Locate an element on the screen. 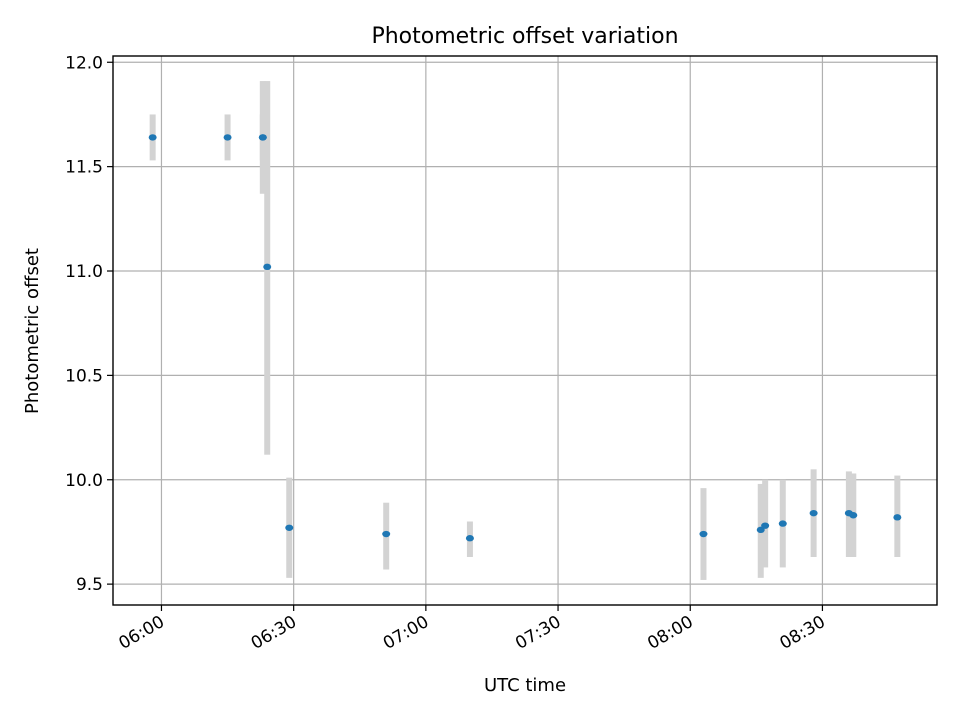 The image size is (960, 720). y-tick-label: 11.0 is located at coordinates (84, 272).